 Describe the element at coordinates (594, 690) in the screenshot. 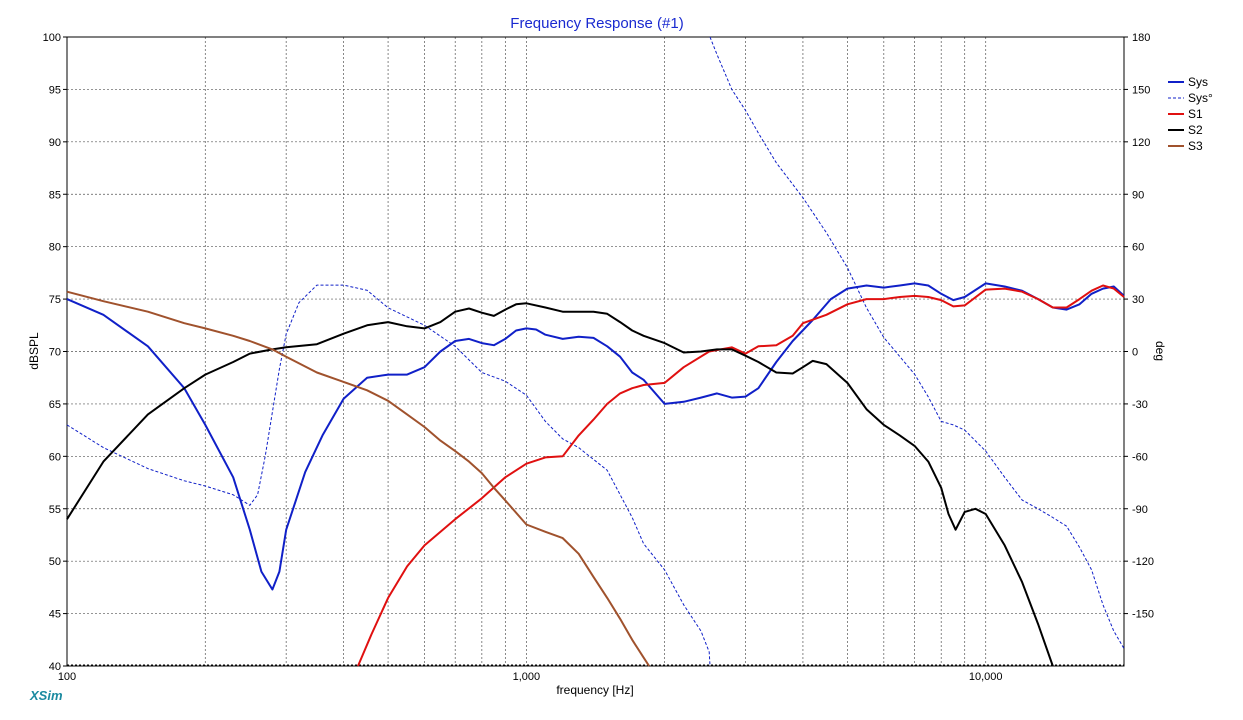

I see `x-axis-label: frequency [Hz]` at that location.